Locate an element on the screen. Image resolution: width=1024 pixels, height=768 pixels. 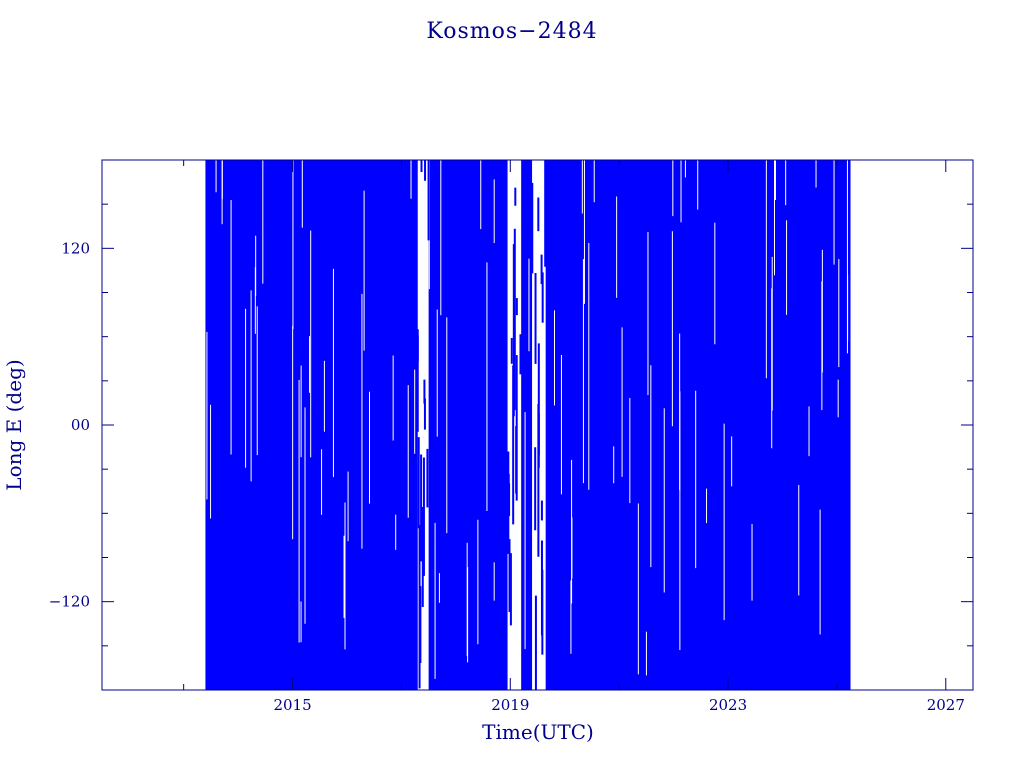
x-tick-label: 2019 is located at coordinates (510, 705).